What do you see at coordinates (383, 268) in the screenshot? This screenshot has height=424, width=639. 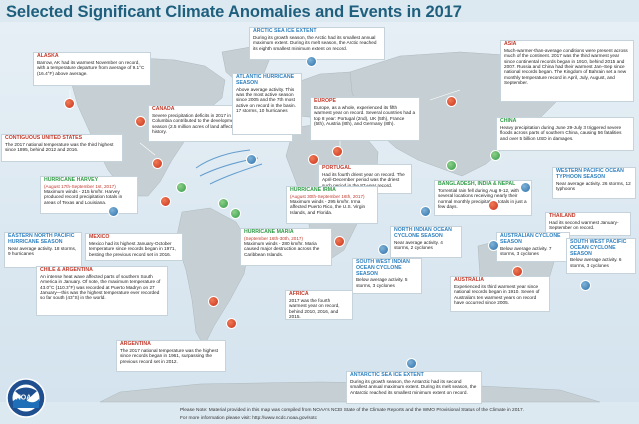 I see `box-heading: SOUTH WEST INDIAN OCEAN CYCLONE SEASON` at bounding box center [383, 268].